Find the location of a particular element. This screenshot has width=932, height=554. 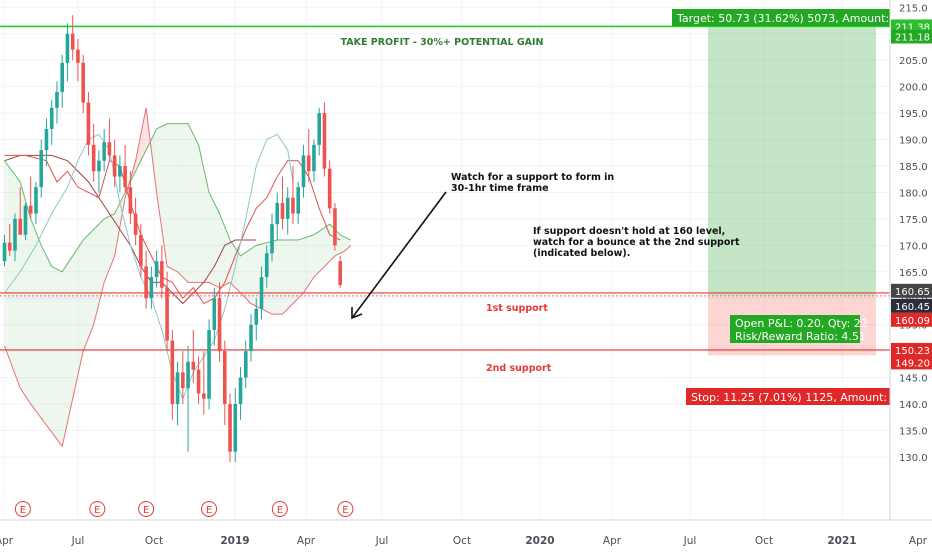

price-tick-label: 175.0 is located at coordinates (913, 220).